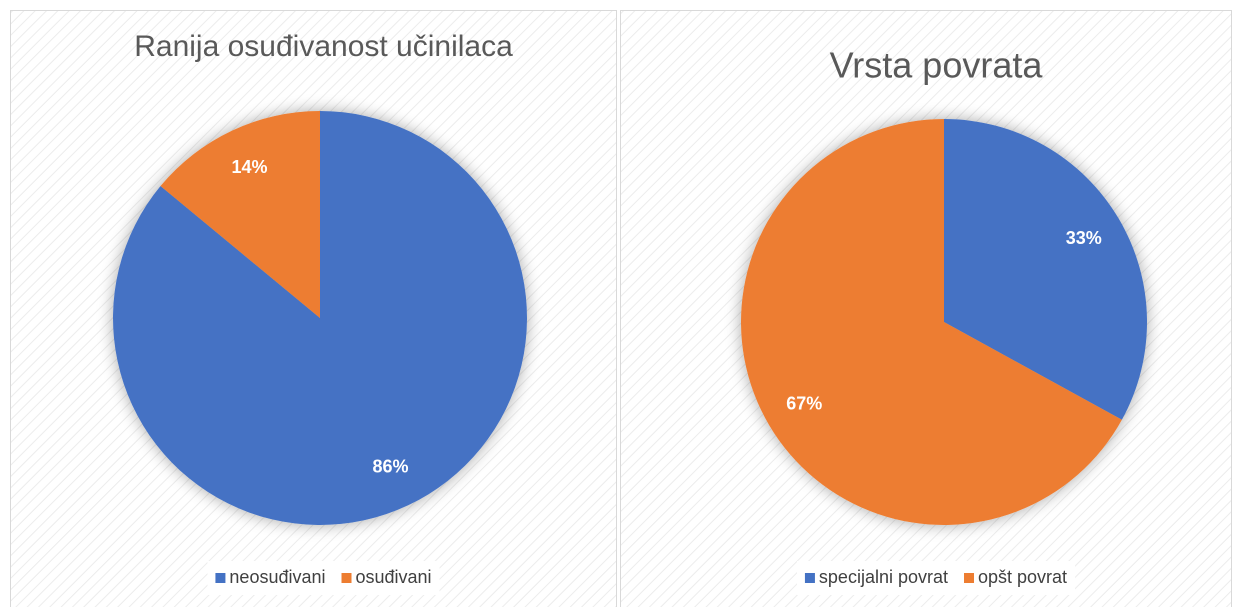  What do you see at coordinates (1084, 238) in the screenshot?
I see `data-label: 33%` at bounding box center [1084, 238].